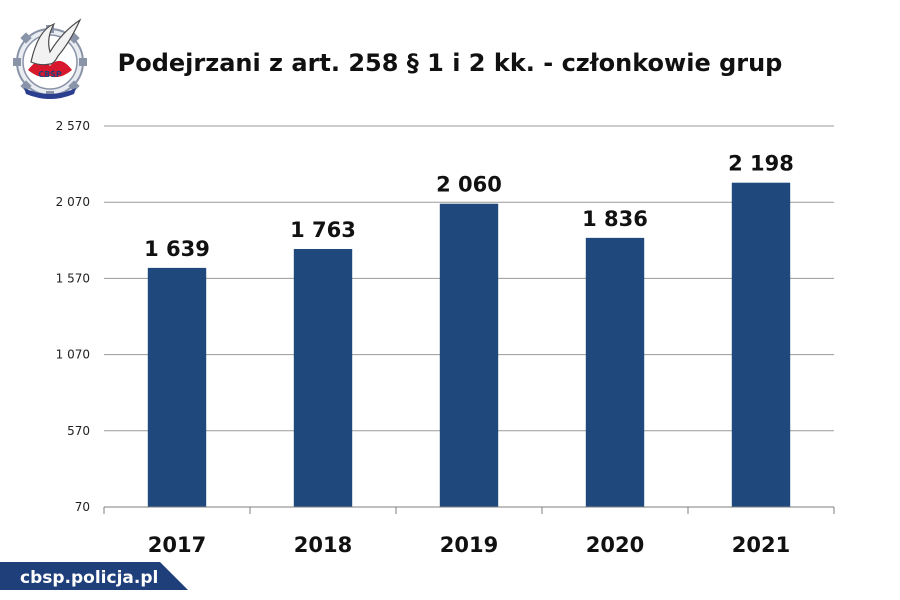  Describe the element at coordinates (50, 58) in the screenshot. I see `police-eagle-emblem-icon: CBŚP` at that location.